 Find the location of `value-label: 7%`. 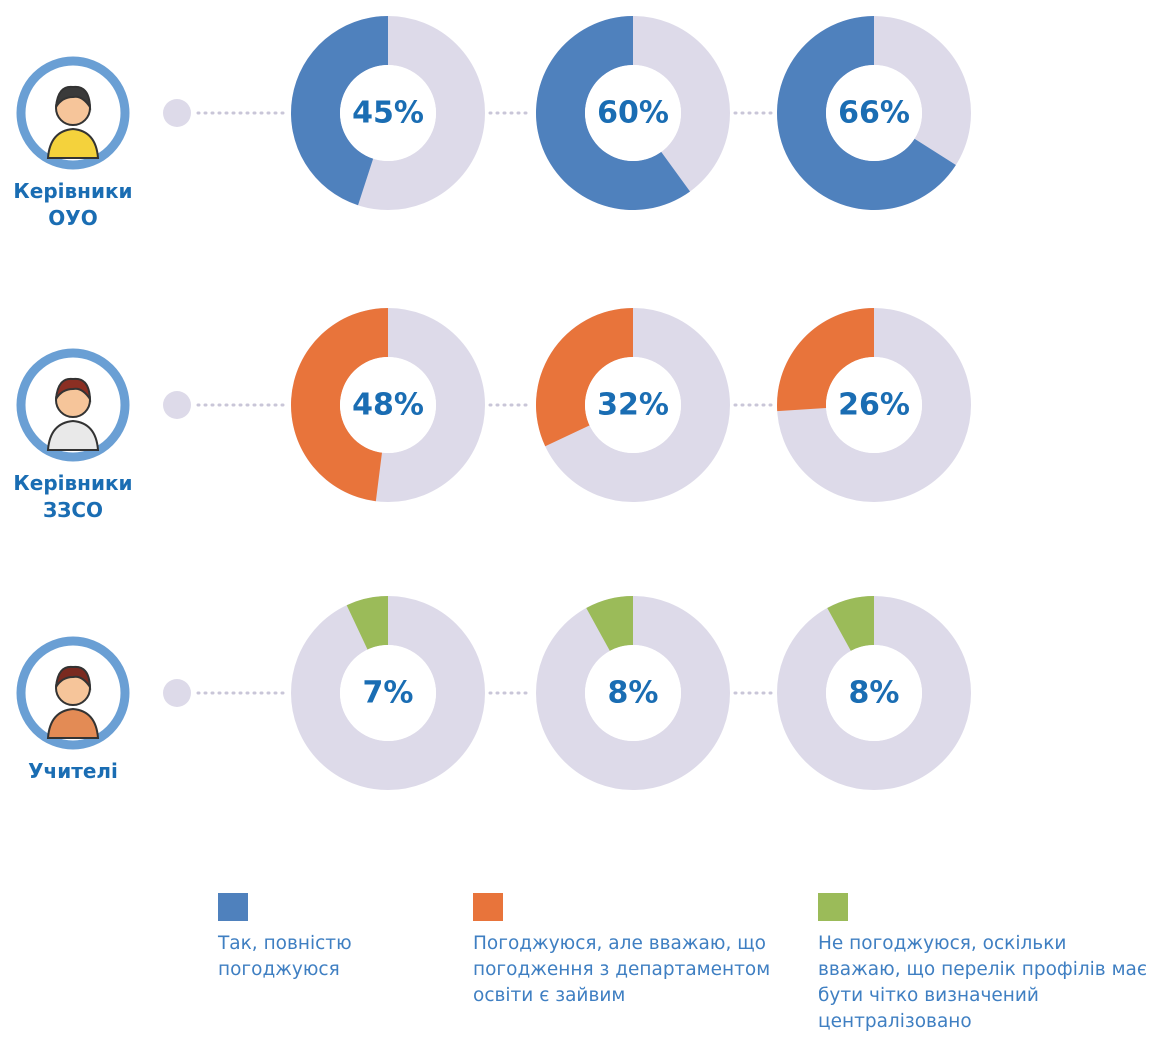

value-label: 7% is located at coordinates (388, 693).